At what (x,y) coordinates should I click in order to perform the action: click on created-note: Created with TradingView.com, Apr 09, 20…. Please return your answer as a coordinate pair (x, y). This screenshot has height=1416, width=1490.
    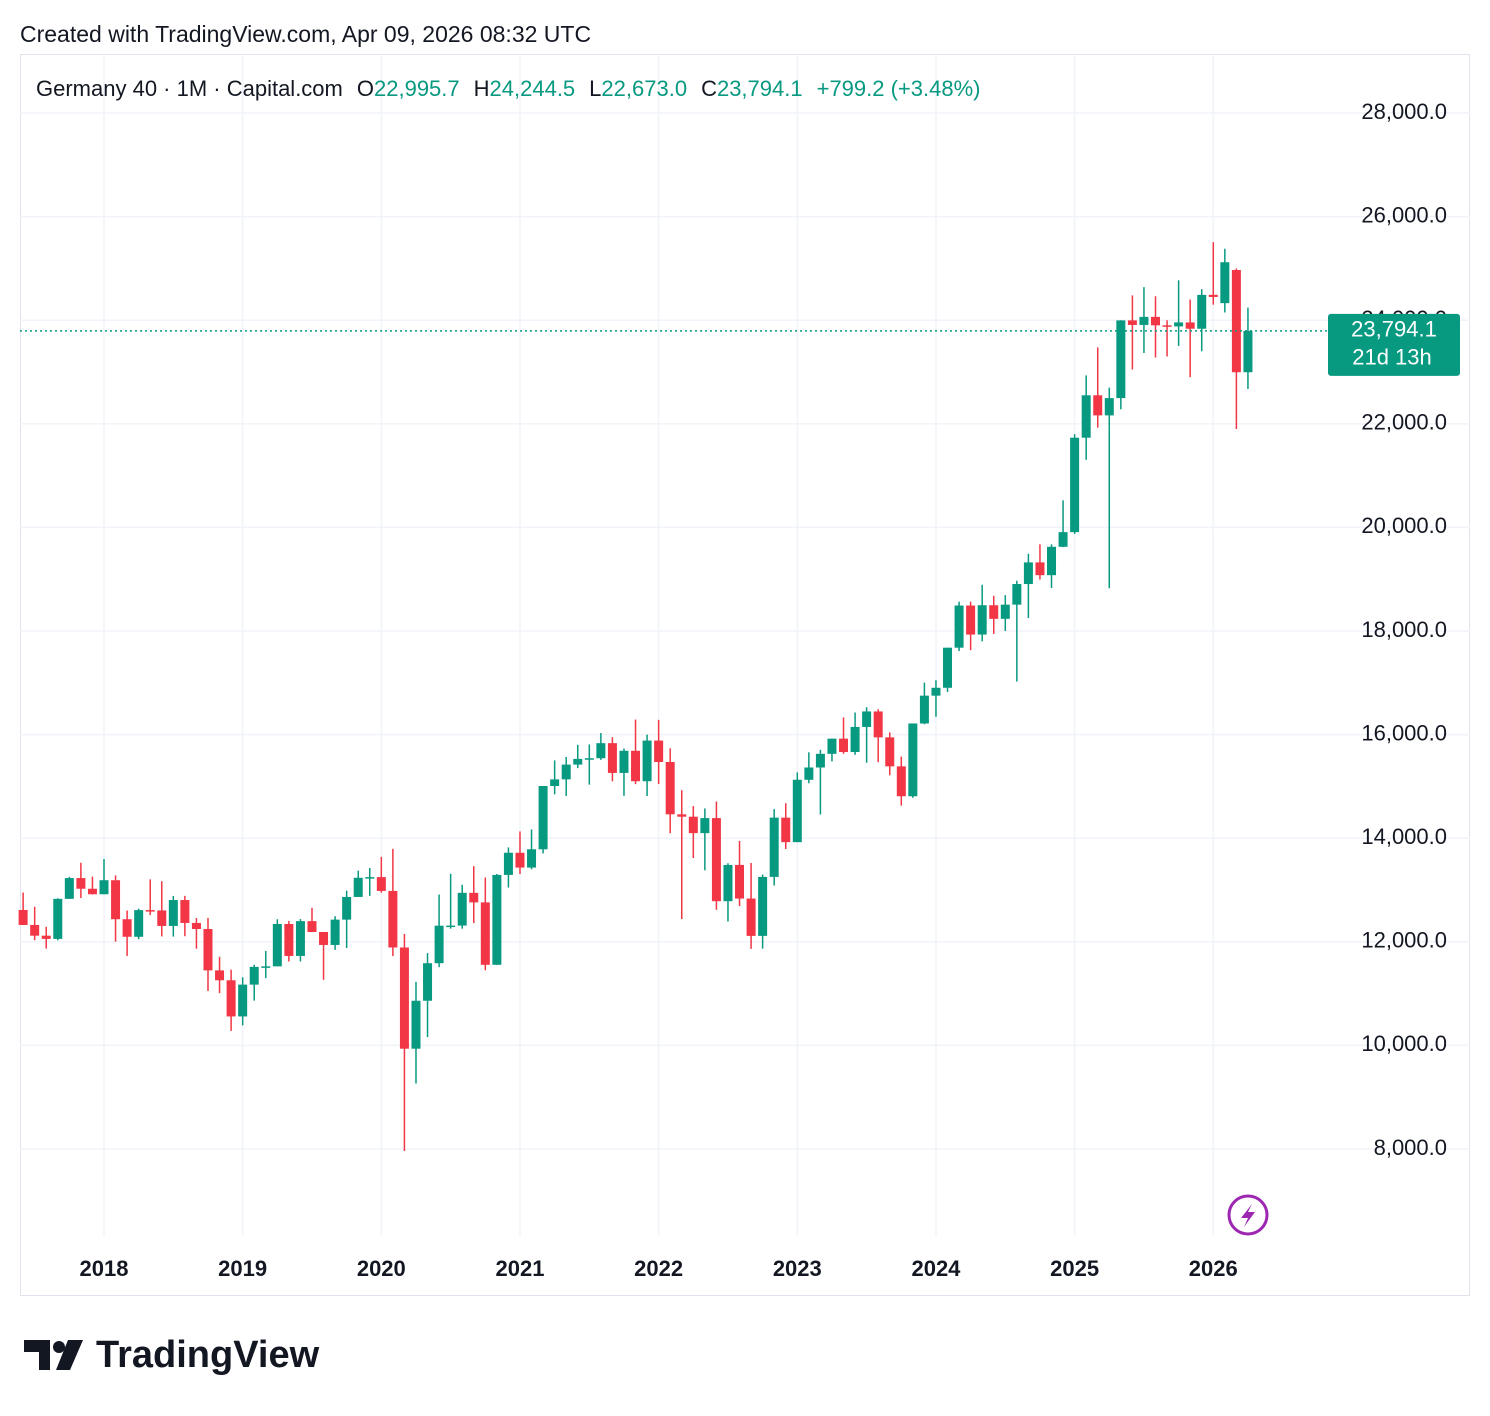
    Looking at the image, I should click on (305, 34).